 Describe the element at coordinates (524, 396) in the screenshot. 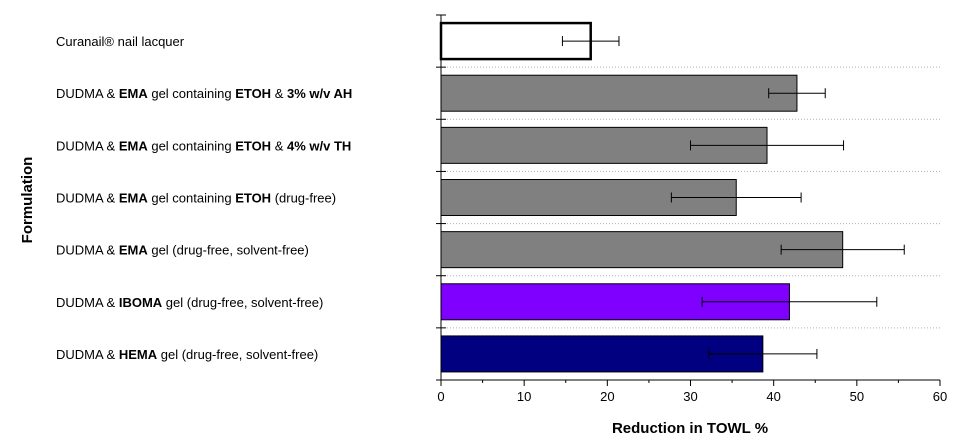

I see `x-tick-label: 10` at that location.